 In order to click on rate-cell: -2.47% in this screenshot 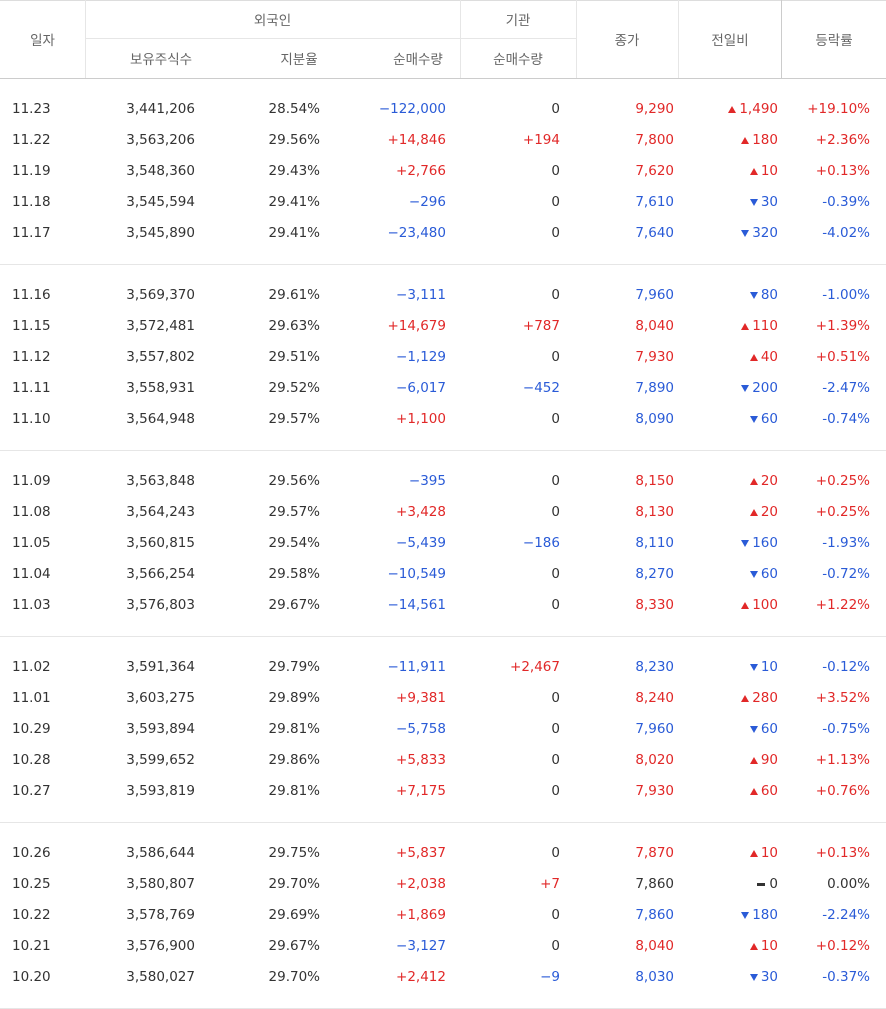, I will do `click(846, 388)`.